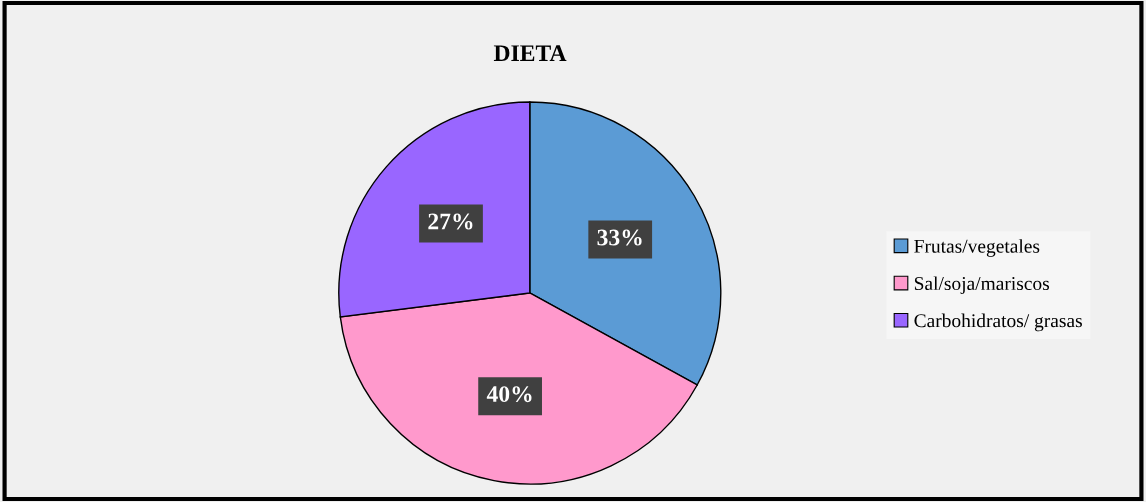 Image resolution: width=1146 pixels, height=502 pixels. I want to click on legend-label: Carbohidratos/ grasas, so click(998, 322).